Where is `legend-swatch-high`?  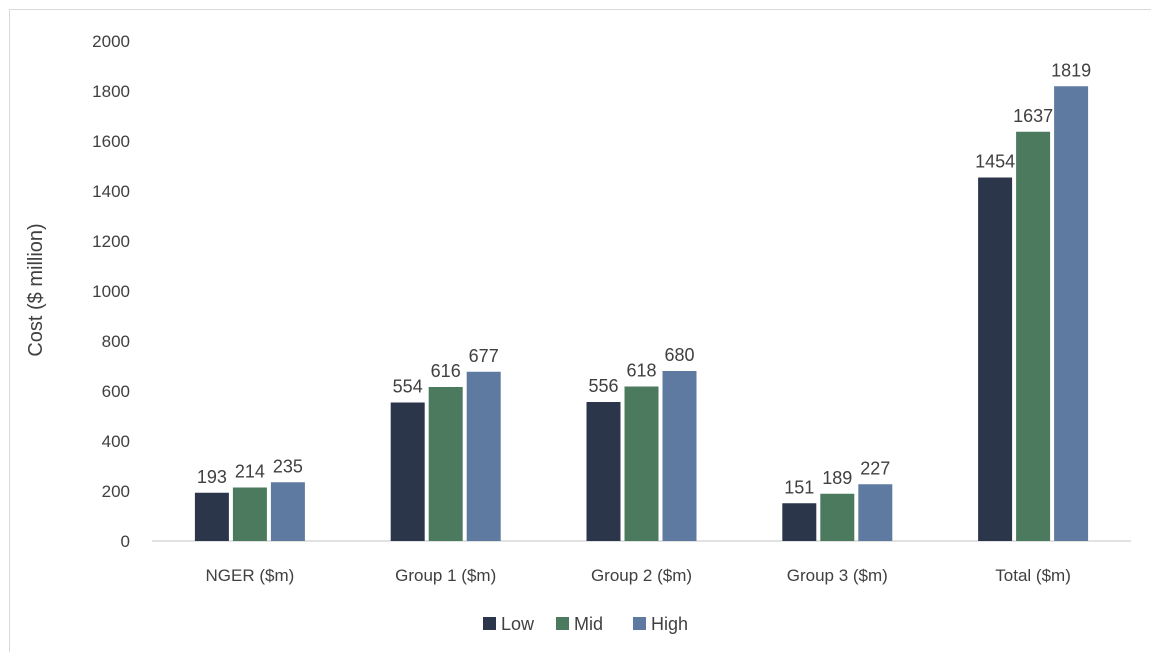 legend-swatch-high is located at coordinates (639, 623).